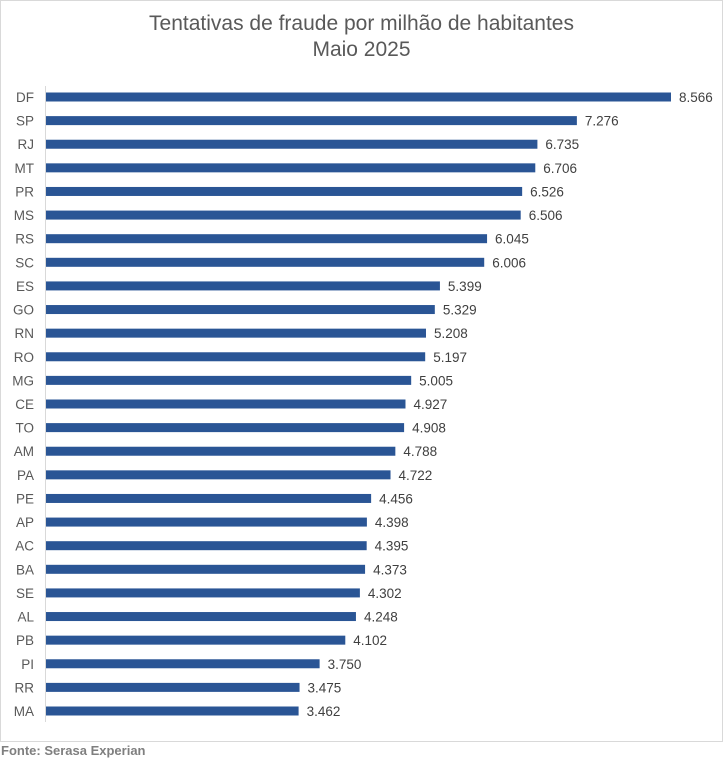 The image size is (723, 760). What do you see at coordinates (221, 451) in the screenshot?
I see `bar-am` at bounding box center [221, 451].